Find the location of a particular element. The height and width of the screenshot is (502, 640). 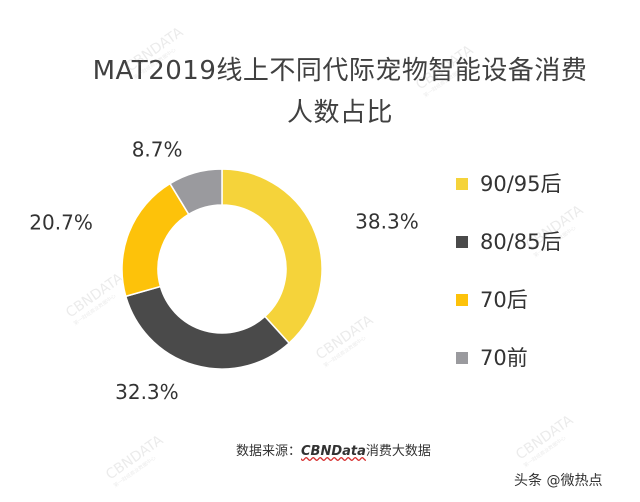

legend-label: 90/95后 is located at coordinates (521, 184).